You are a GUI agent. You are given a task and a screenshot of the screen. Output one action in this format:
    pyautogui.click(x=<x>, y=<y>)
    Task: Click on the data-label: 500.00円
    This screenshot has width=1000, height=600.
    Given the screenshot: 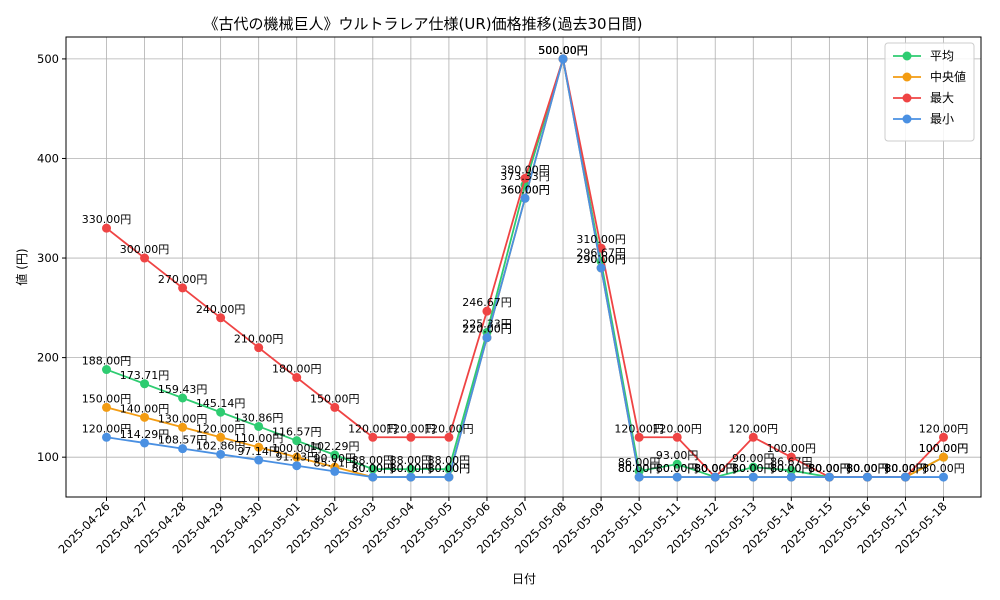 What is the action you would take?
    pyautogui.click(x=563, y=50)
    